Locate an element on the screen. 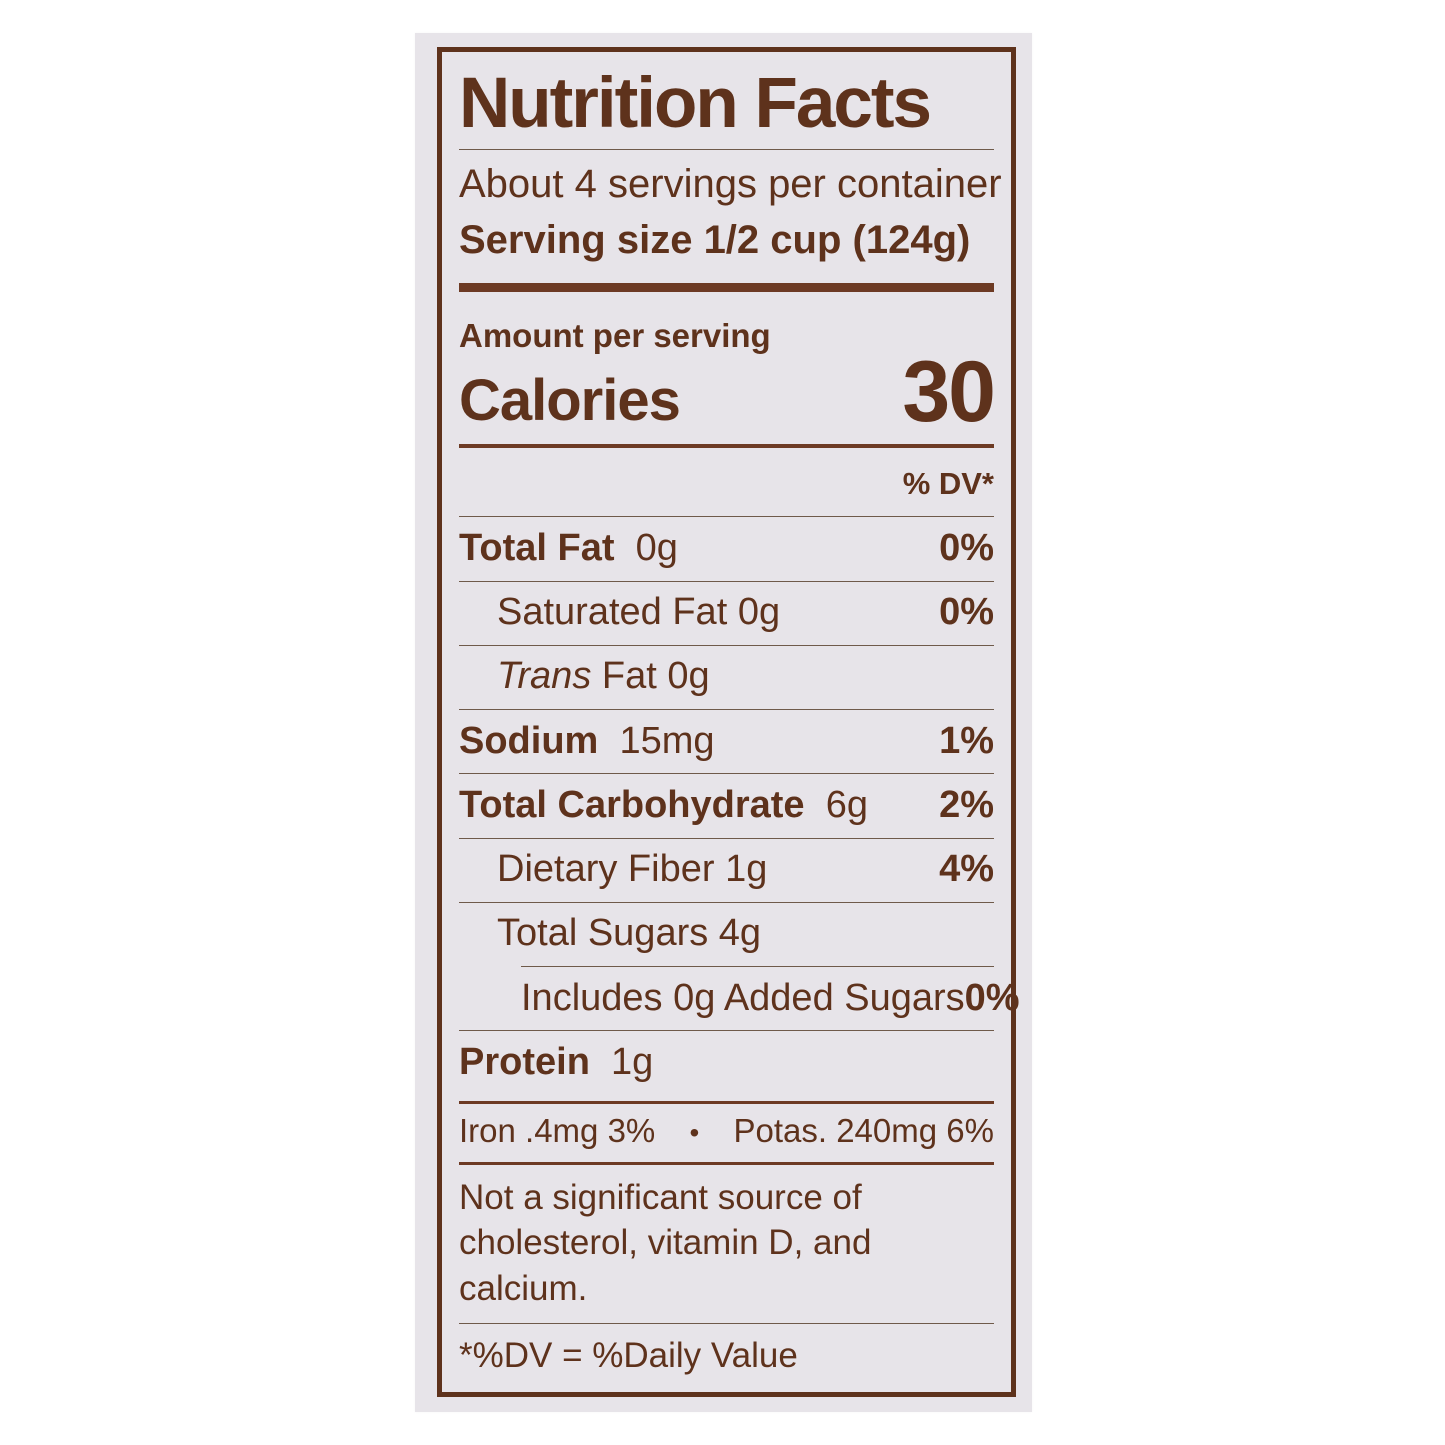 Image resolution: width=1445 pixels, height=1445 pixels. row-dietary-fiber: Dietary Fiber 1g 4% is located at coordinates (726, 870).